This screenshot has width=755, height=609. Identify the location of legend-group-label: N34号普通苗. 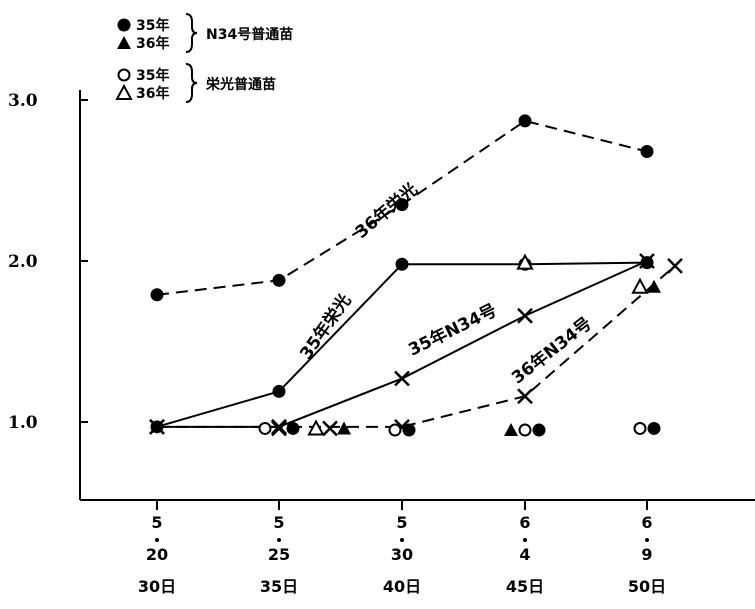
(249, 34).